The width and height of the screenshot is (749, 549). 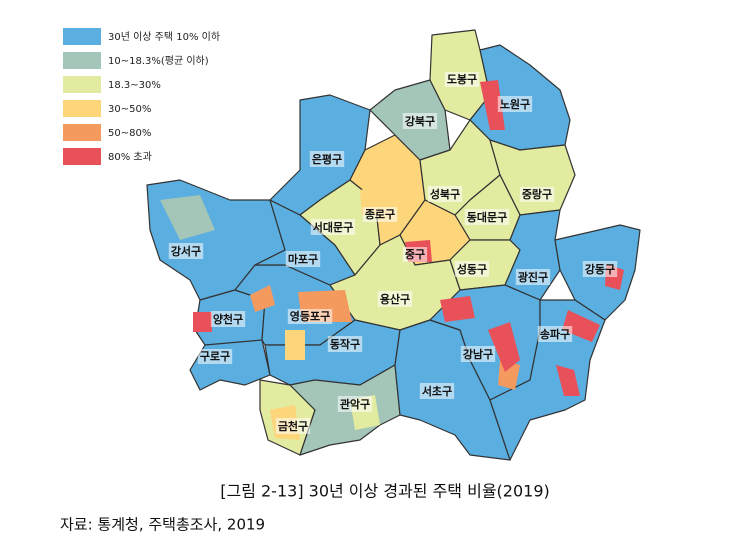 I want to click on district-label: 성동구, so click(x=472, y=269).